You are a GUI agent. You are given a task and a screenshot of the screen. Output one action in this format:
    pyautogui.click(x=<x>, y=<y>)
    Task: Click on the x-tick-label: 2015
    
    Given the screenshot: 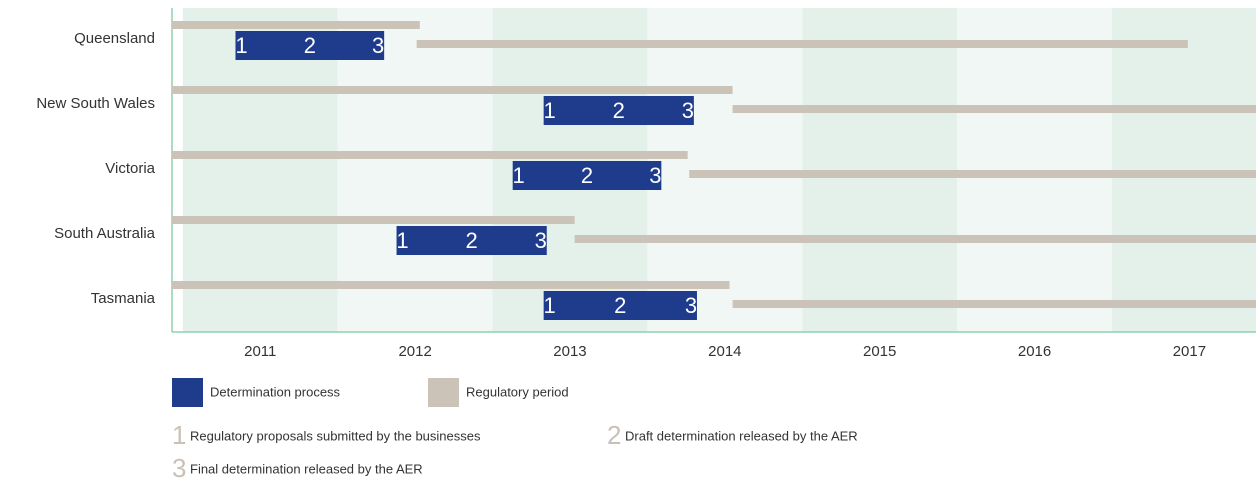 What is the action you would take?
    pyautogui.click(x=879, y=351)
    